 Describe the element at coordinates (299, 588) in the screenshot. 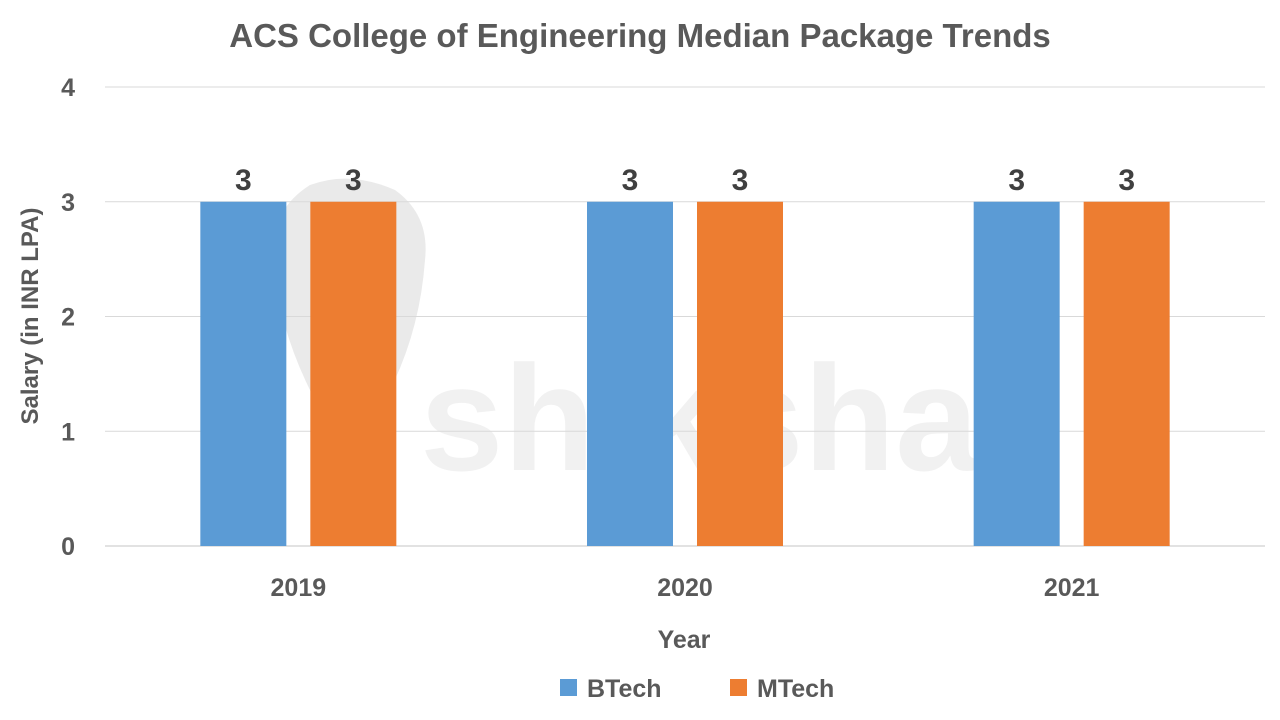

I see `x-tick-label: 2019` at that location.